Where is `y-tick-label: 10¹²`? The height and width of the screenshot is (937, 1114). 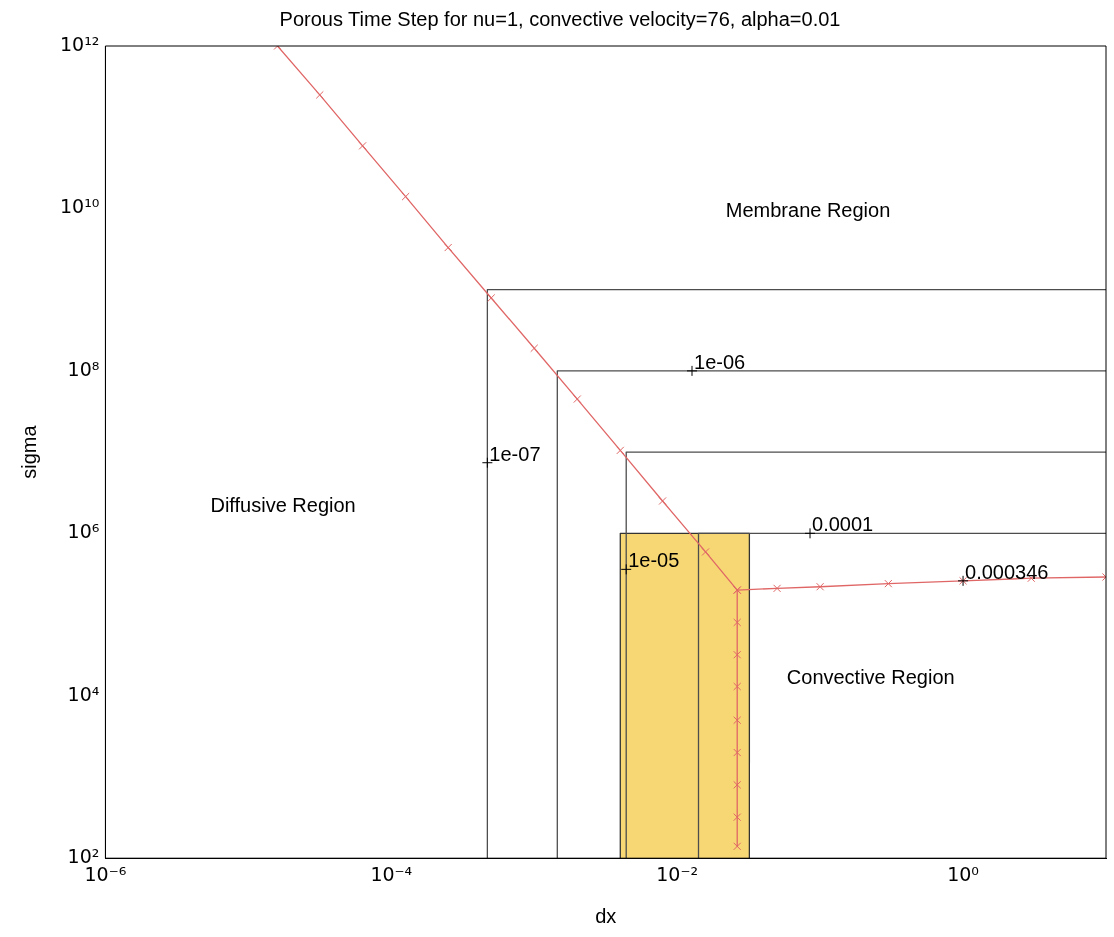
y-tick-label: 10¹² is located at coordinates (79, 43).